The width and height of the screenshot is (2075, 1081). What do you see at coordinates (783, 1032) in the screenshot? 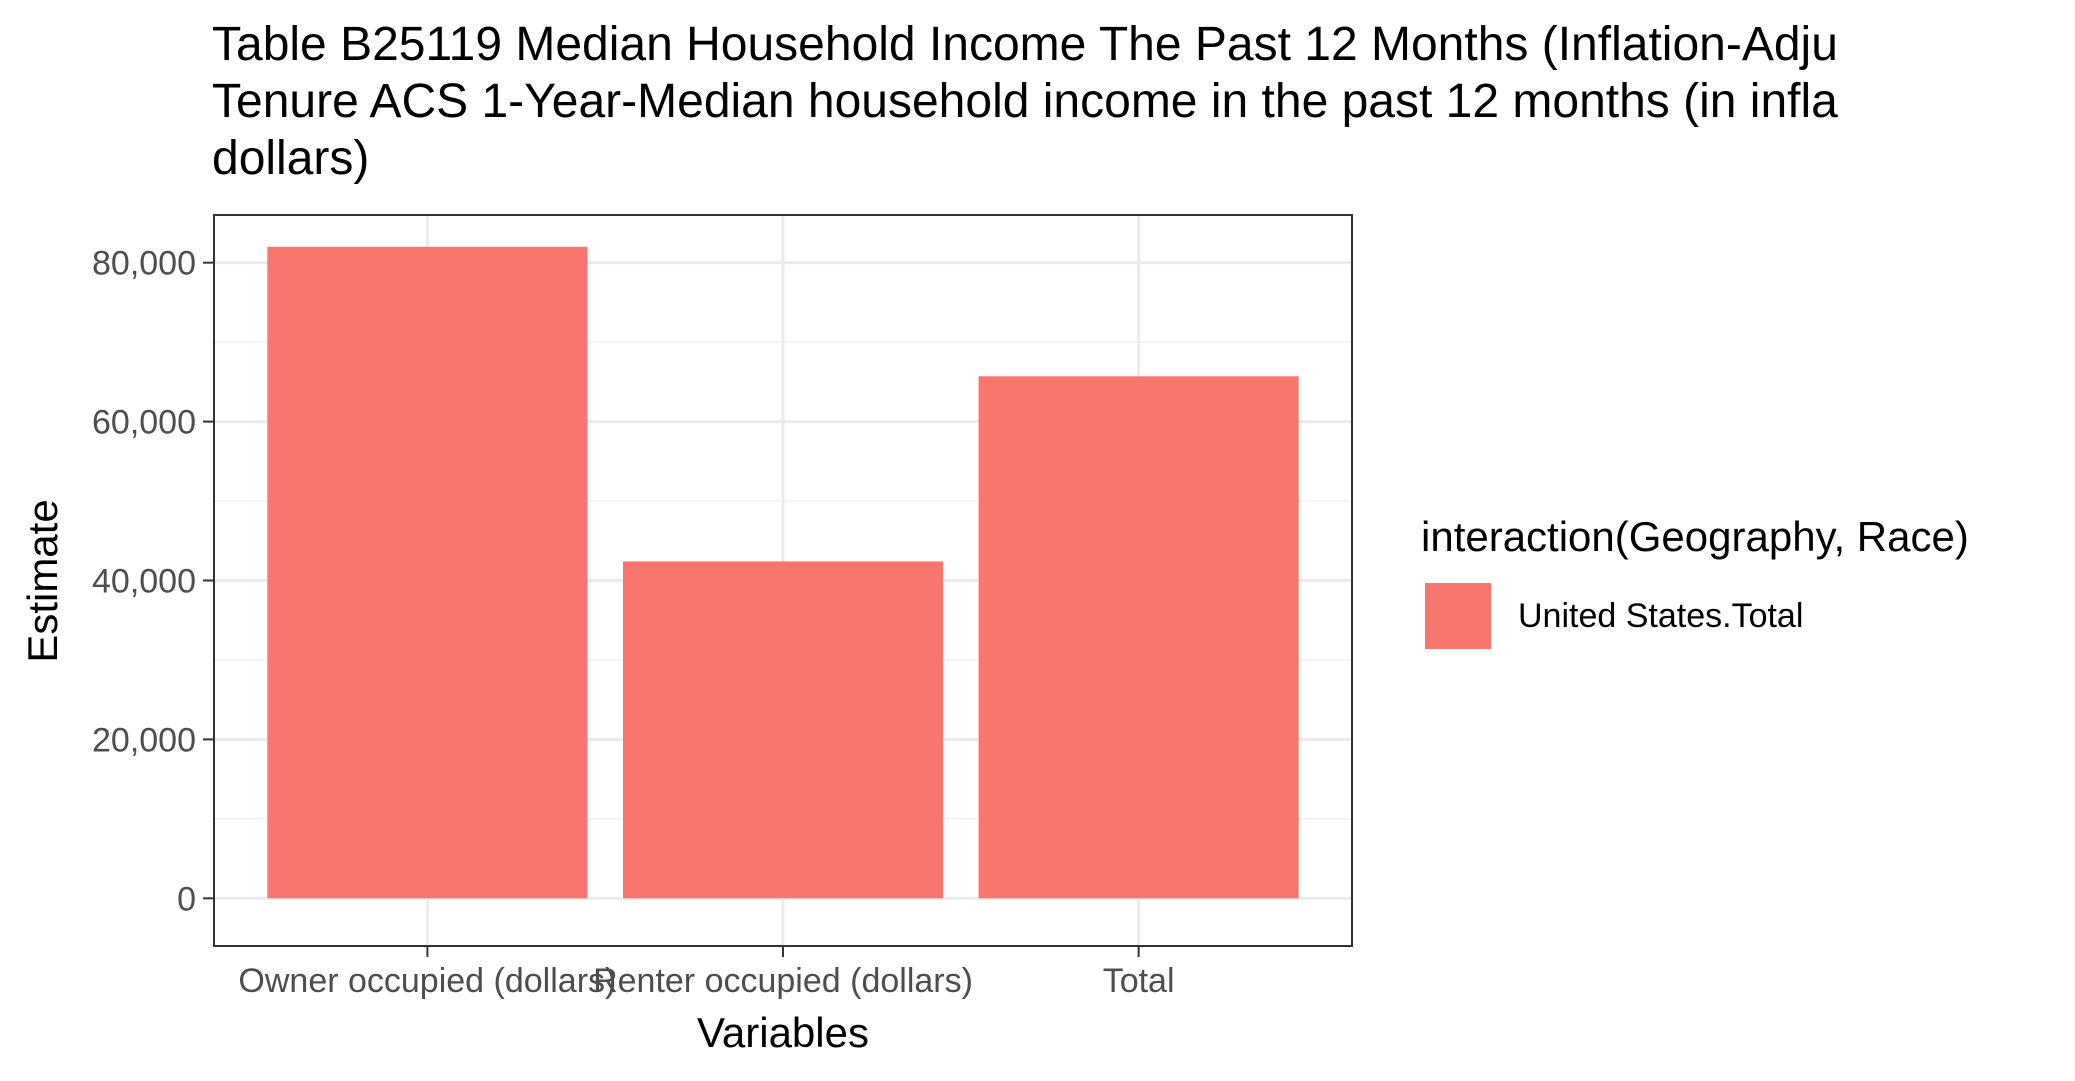
I see `x-axis-title: Variables` at bounding box center [783, 1032].